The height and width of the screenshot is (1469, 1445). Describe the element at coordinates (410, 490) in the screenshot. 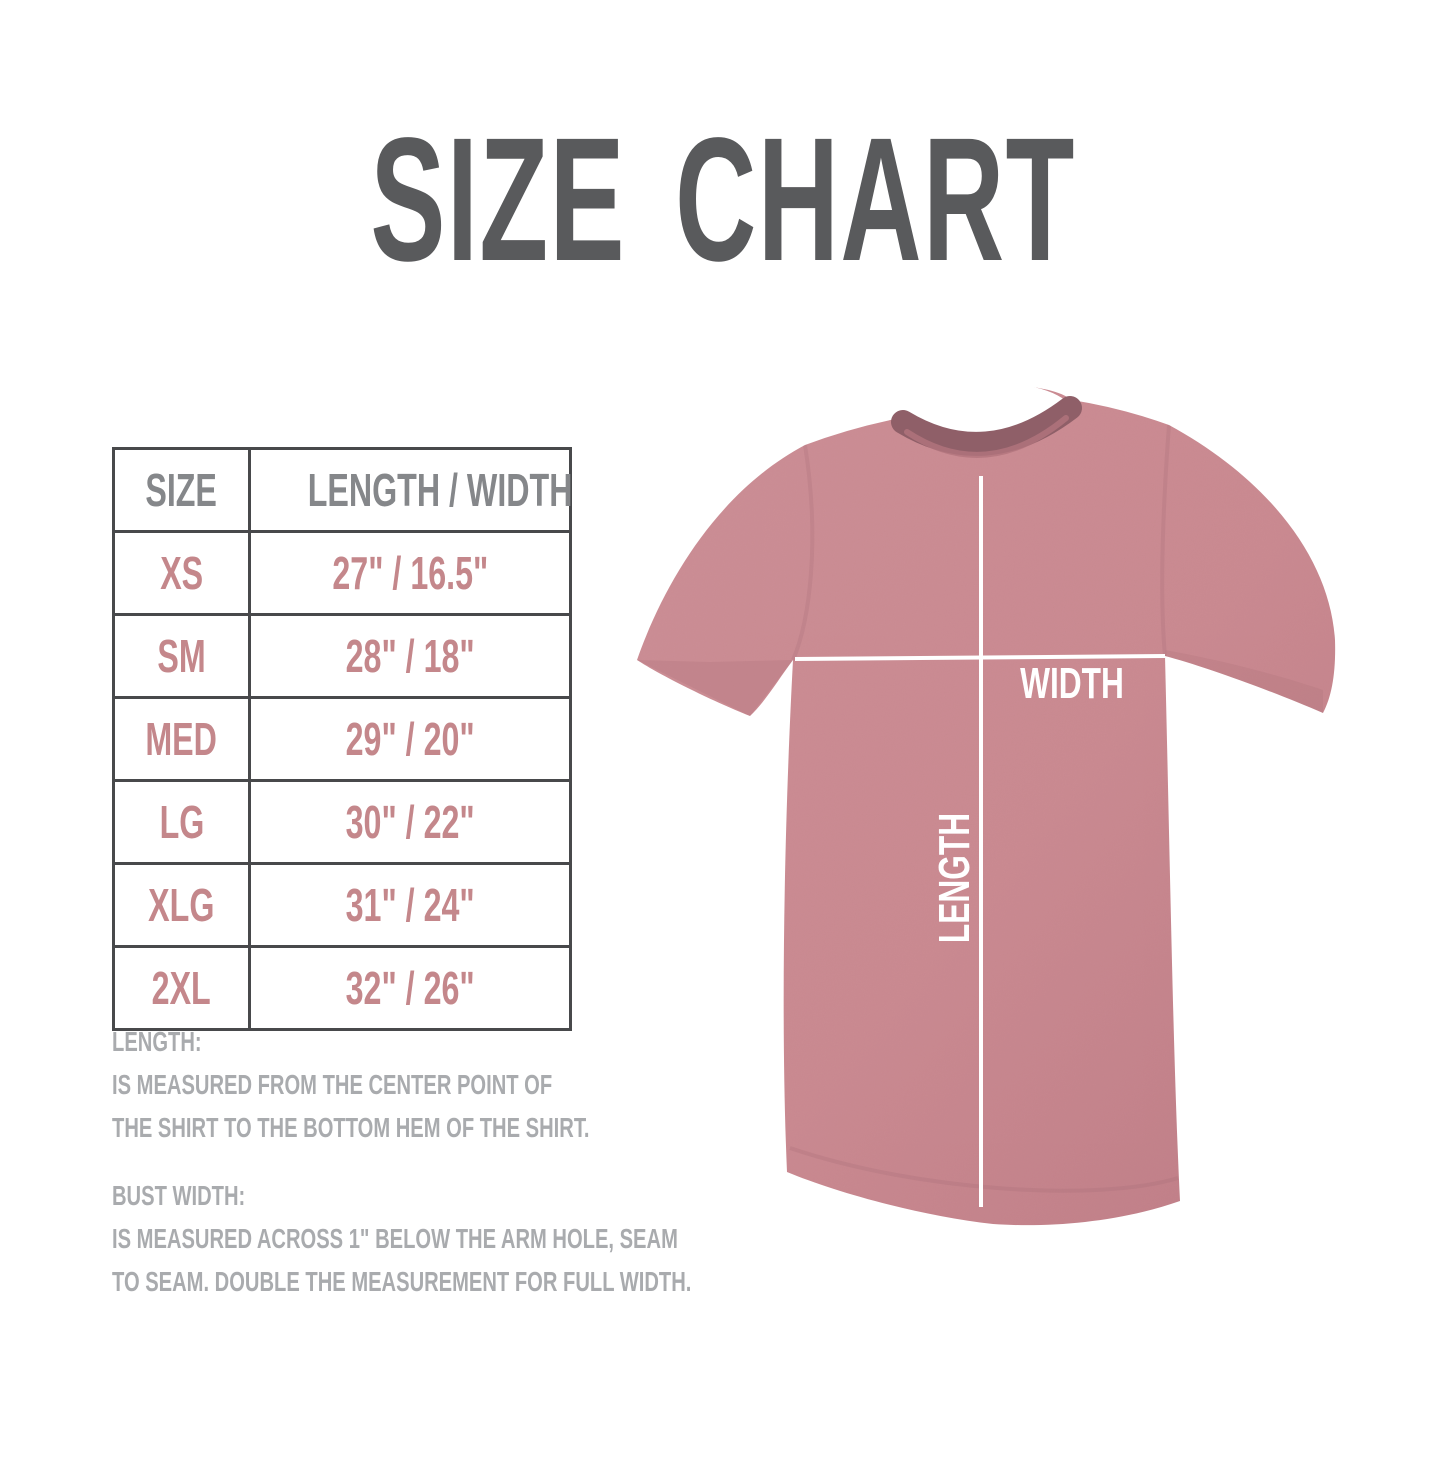

I see `header-cell-length-width: LENGTH / WIDTH` at that location.